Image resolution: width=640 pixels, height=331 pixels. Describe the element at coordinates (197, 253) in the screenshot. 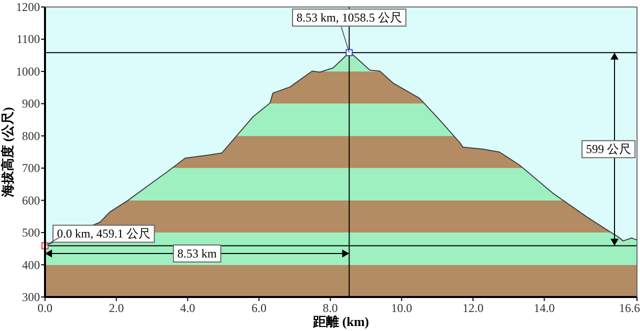

I see `annotation: 8.53 km` at that location.